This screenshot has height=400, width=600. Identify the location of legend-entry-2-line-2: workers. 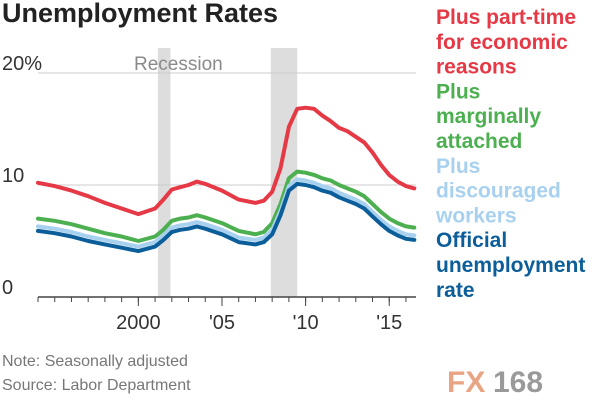
(476, 215).